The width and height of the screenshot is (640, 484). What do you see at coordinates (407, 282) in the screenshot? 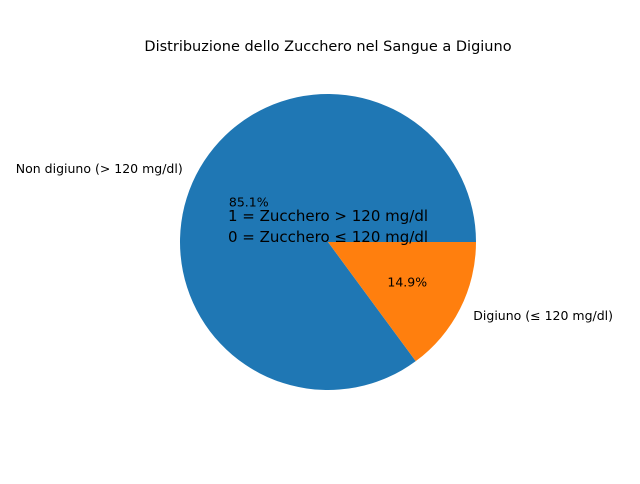
I see `pie-percent-label-1: 14.9%` at bounding box center [407, 282].